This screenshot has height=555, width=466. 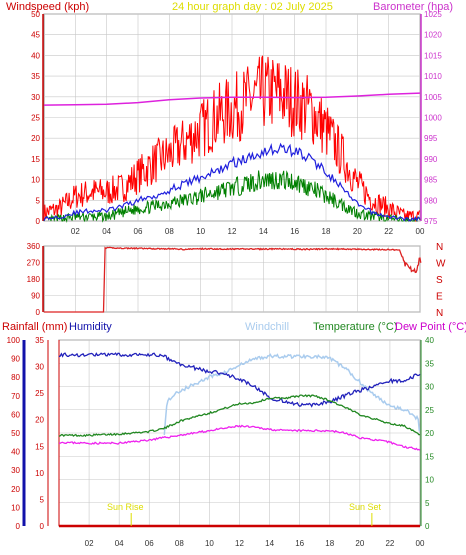 What do you see at coordinates (35, 159) in the screenshot?
I see `wind-y-tick-label: 15` at bounding box center [35, 159].